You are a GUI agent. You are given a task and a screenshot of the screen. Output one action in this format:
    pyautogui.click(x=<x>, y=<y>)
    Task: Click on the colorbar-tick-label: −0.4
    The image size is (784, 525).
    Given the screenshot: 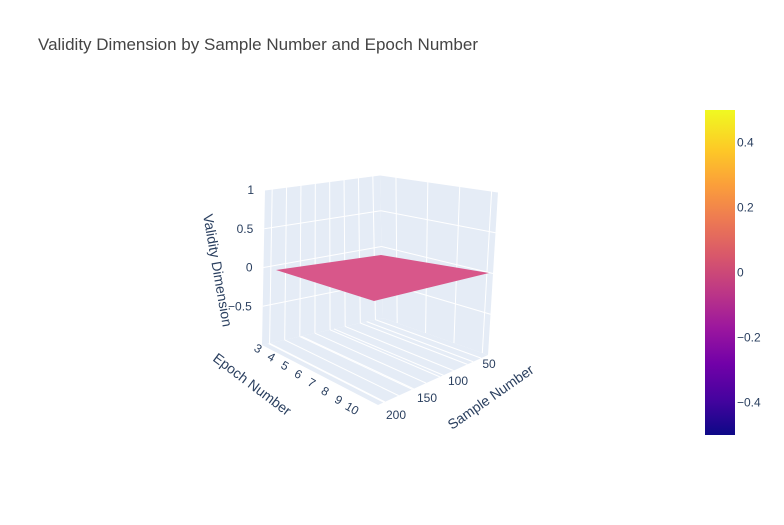 What is the action you would take?
    pyautogui.click(x=749, y=403)
    